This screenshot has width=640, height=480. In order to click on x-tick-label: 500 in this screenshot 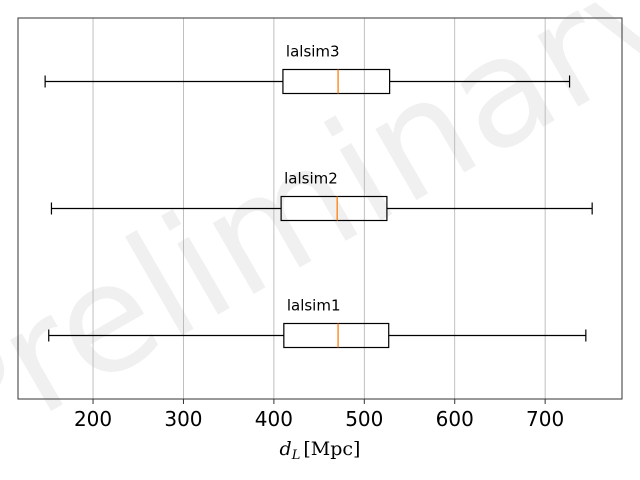, I will do `click(364, 419)`.